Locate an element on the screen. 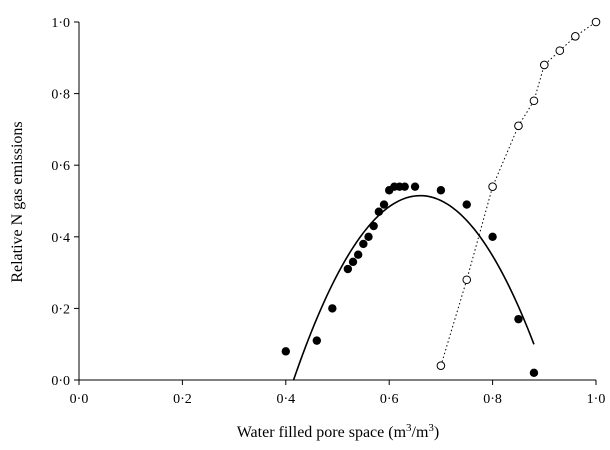  x-axis-ticks: 0·0 0·2 0·4 0·6 0·8 1·0 is located at coordinates (338, 393).